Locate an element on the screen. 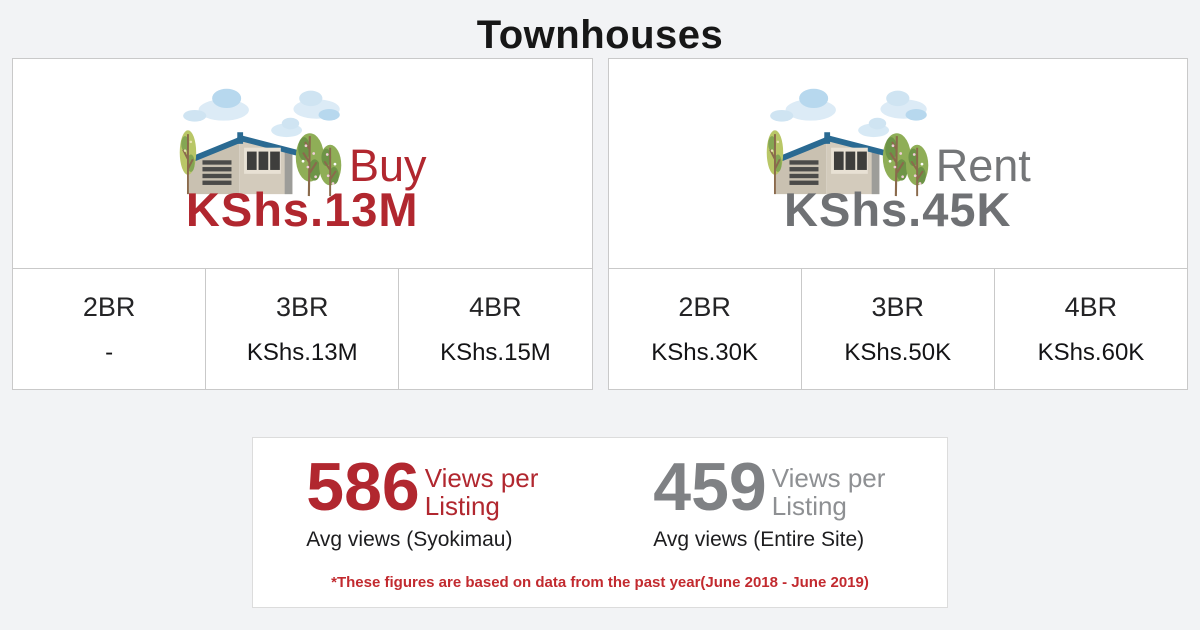  rent-header-illustration-row: Rent is located at coordinates (898, 137).